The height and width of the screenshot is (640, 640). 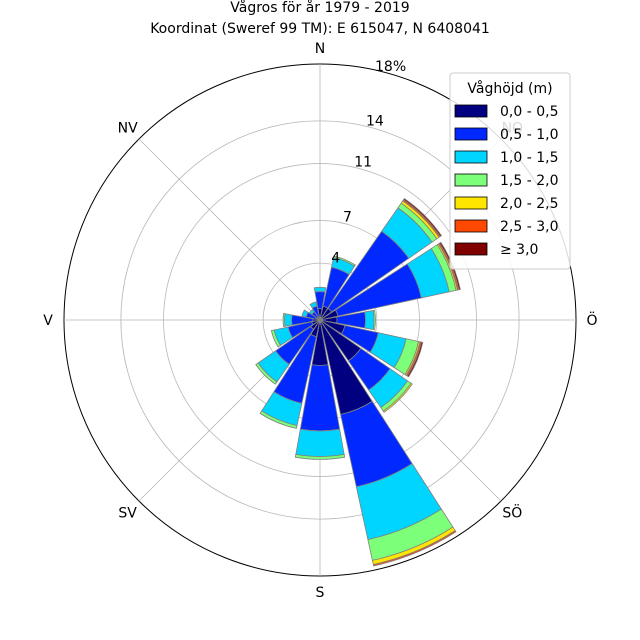 What do you see at coordinates (320, 49) in the screenshot?
I see `direction-label: N` at bounding box center [320, 49].